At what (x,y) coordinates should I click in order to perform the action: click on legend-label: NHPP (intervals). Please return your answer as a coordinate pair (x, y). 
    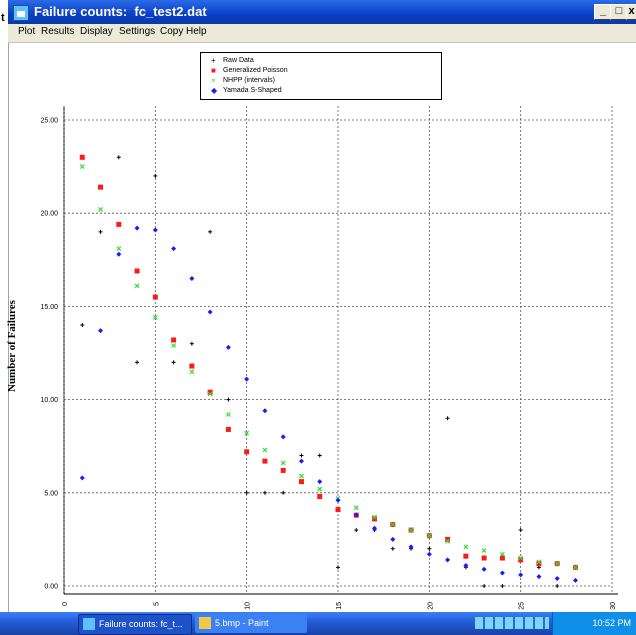
    Looking at the image, I should click on (249, 80).